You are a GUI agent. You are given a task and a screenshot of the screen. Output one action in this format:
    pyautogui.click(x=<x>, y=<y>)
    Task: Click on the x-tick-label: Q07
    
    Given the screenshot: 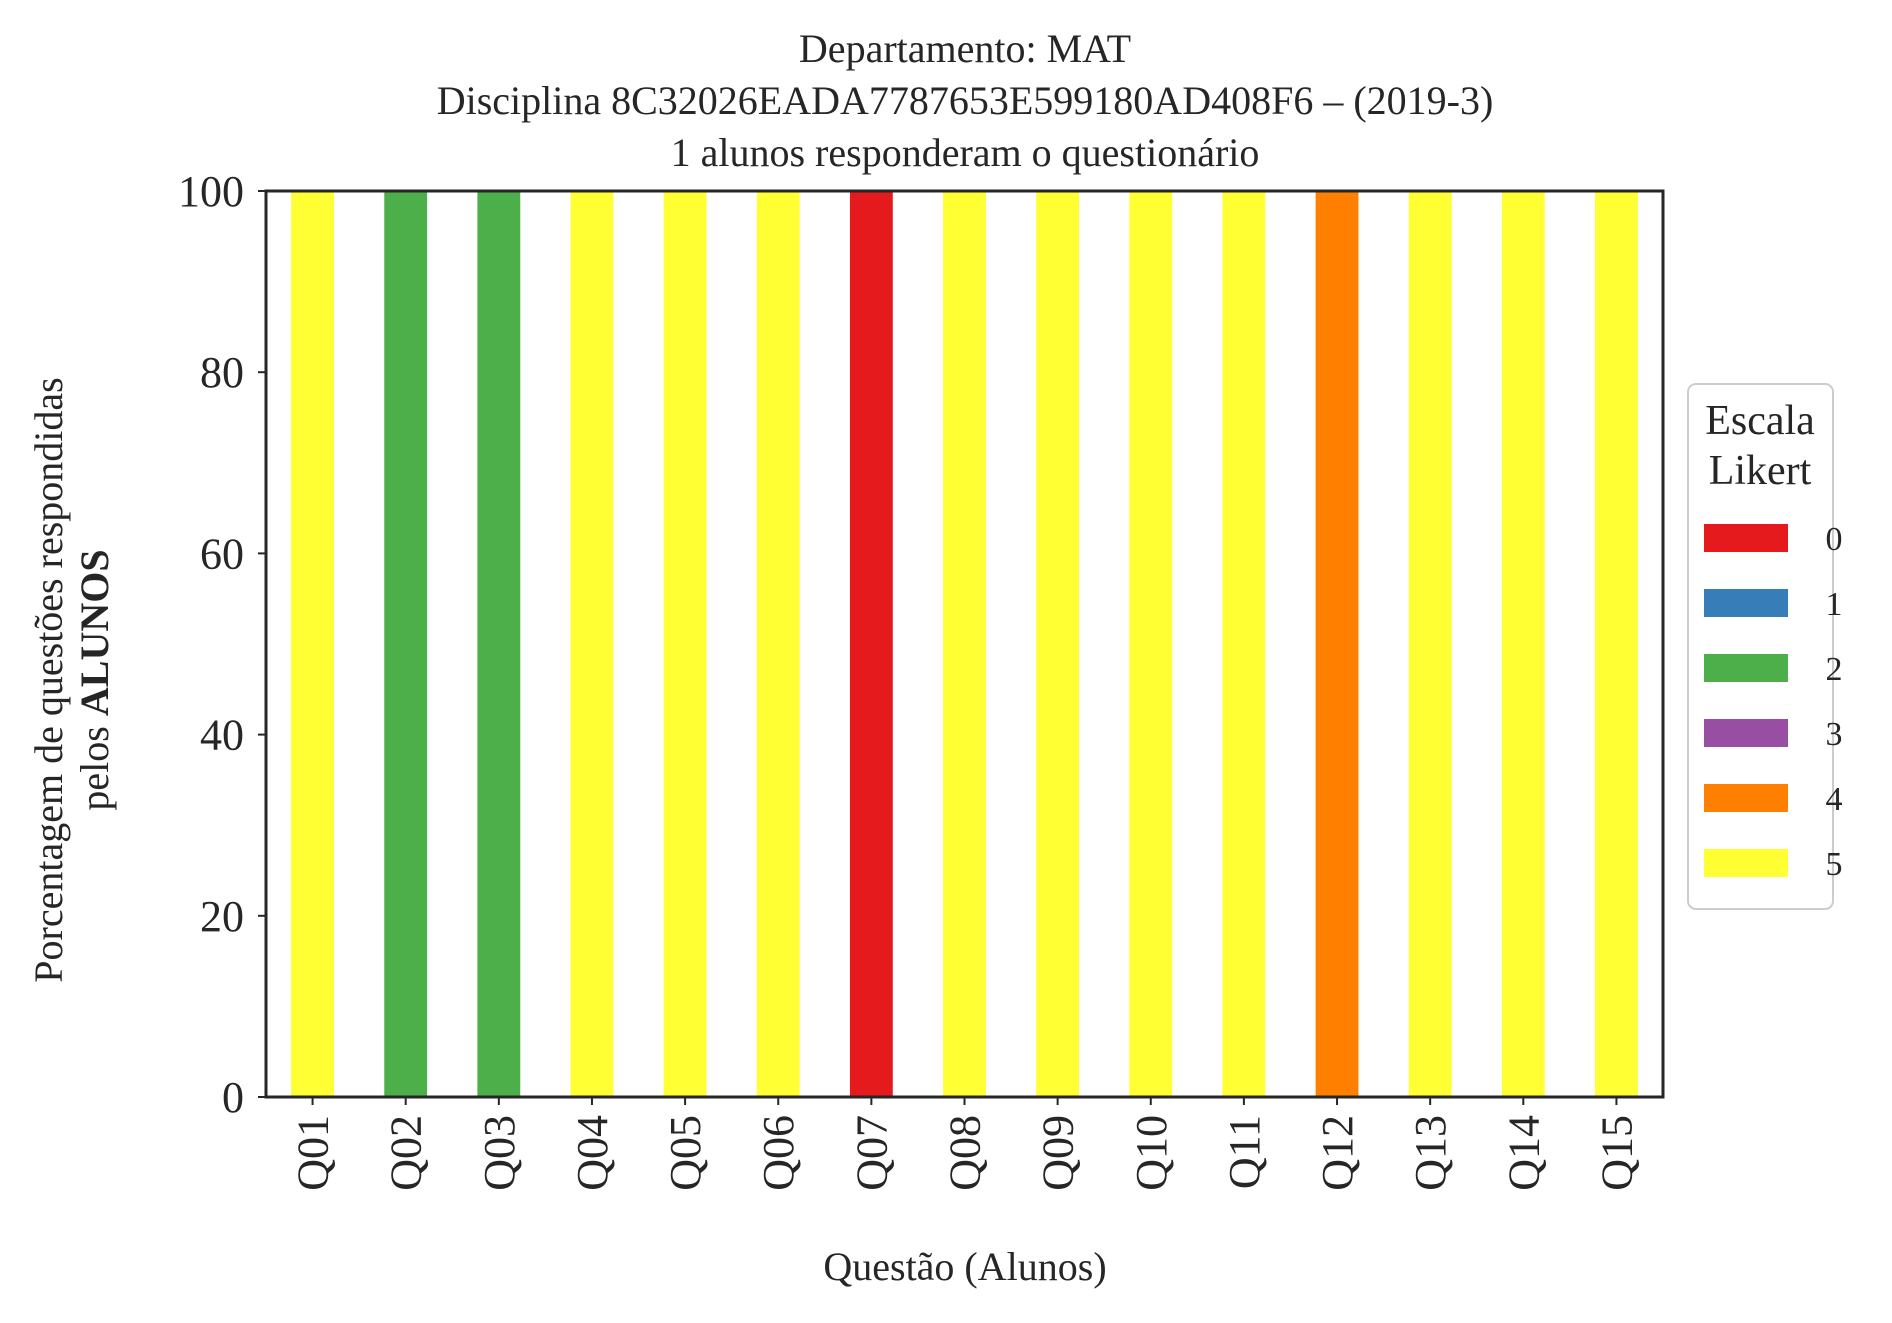 What is the action you would take?
    pyautogui.click(x=871, y=1153)
    